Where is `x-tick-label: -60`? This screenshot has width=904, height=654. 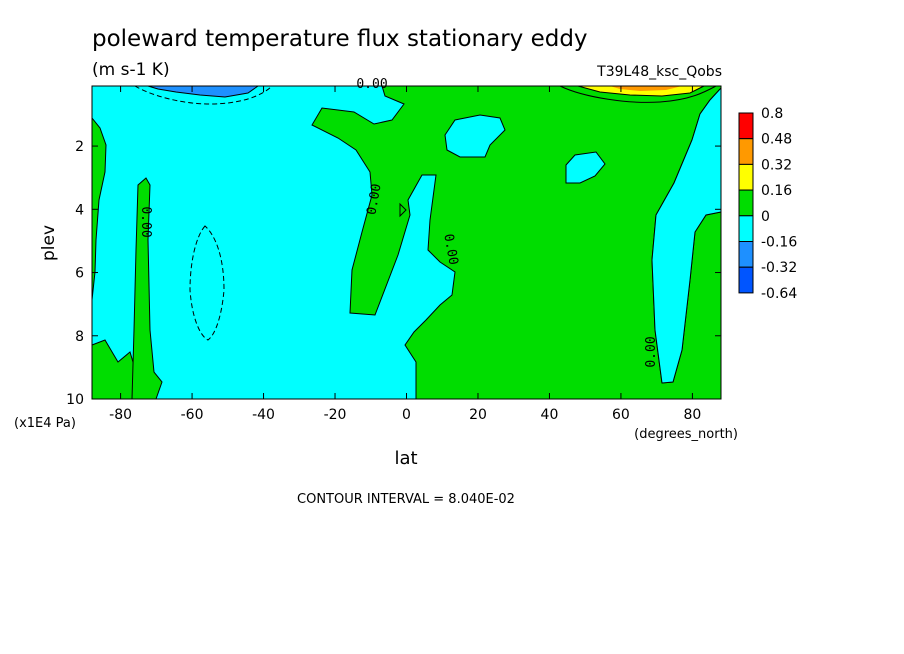
x-tick-label: -60 is located at coordinates (192, 415).